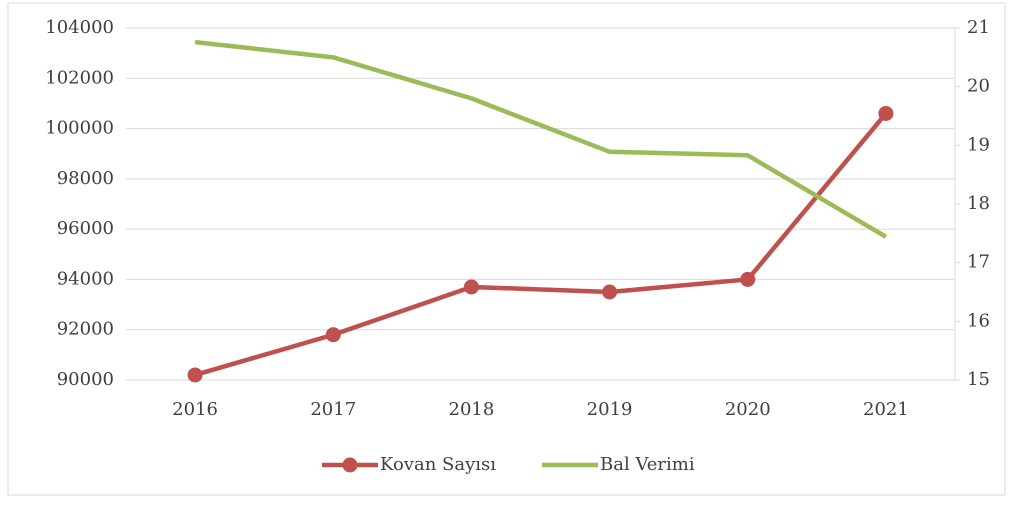 This screenshot has width=1014, height=508. I want to click on y-tick-label: 104000, so click(79, 27).